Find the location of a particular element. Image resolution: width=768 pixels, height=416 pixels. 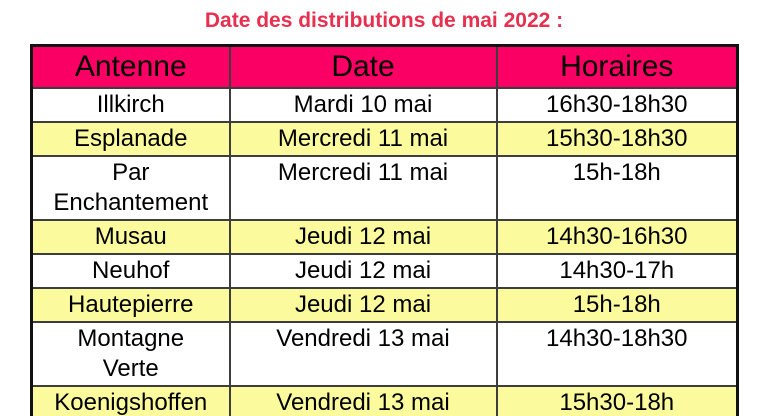

table-header: Antenne Date Horaires is located at coordinates (384, 66).